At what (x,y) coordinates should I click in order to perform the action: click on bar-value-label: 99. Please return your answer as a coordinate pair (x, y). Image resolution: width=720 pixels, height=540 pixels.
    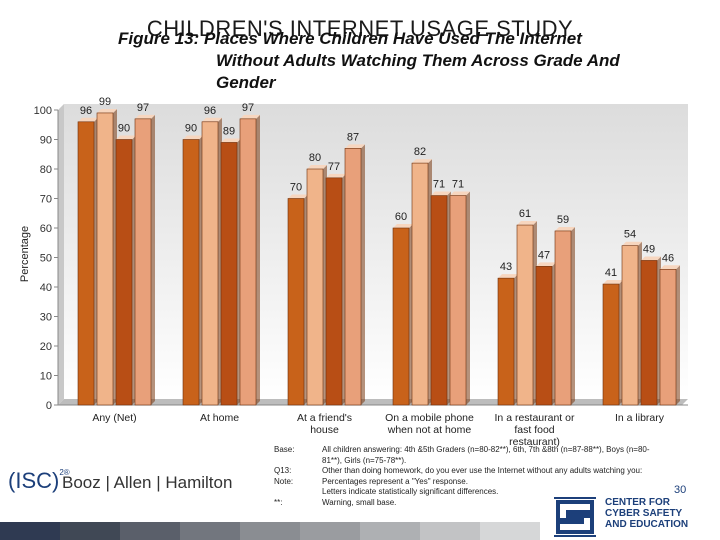
    Looking at the image, I should click on (105, 102).